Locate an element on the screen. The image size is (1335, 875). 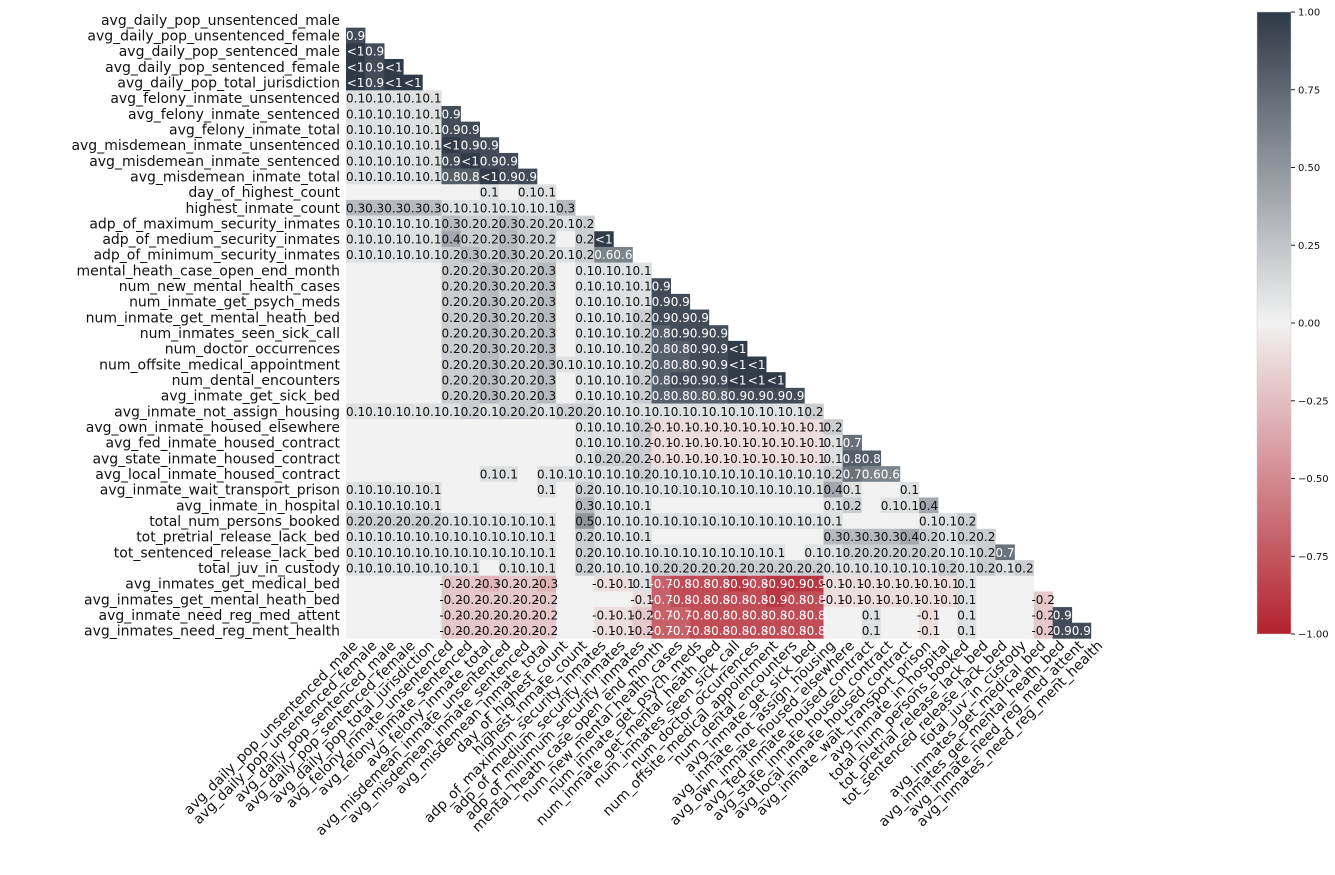
row-label: avg_inmates_get_mental_heath_bed is located at coordinates (212, 600).